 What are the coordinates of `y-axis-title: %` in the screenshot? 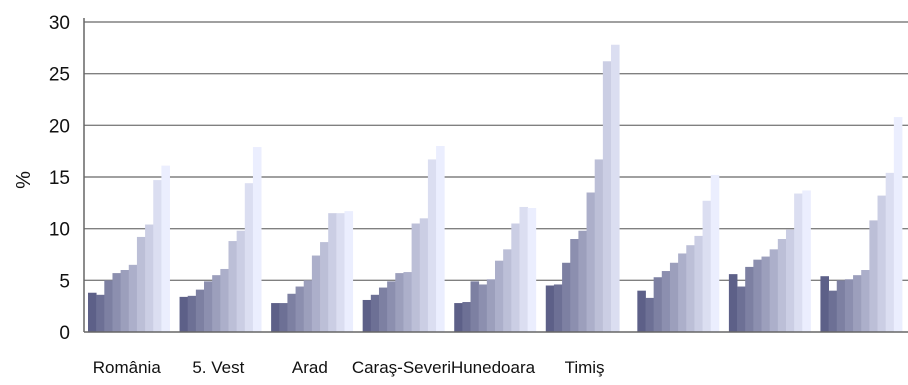 It's located at (24, 180).